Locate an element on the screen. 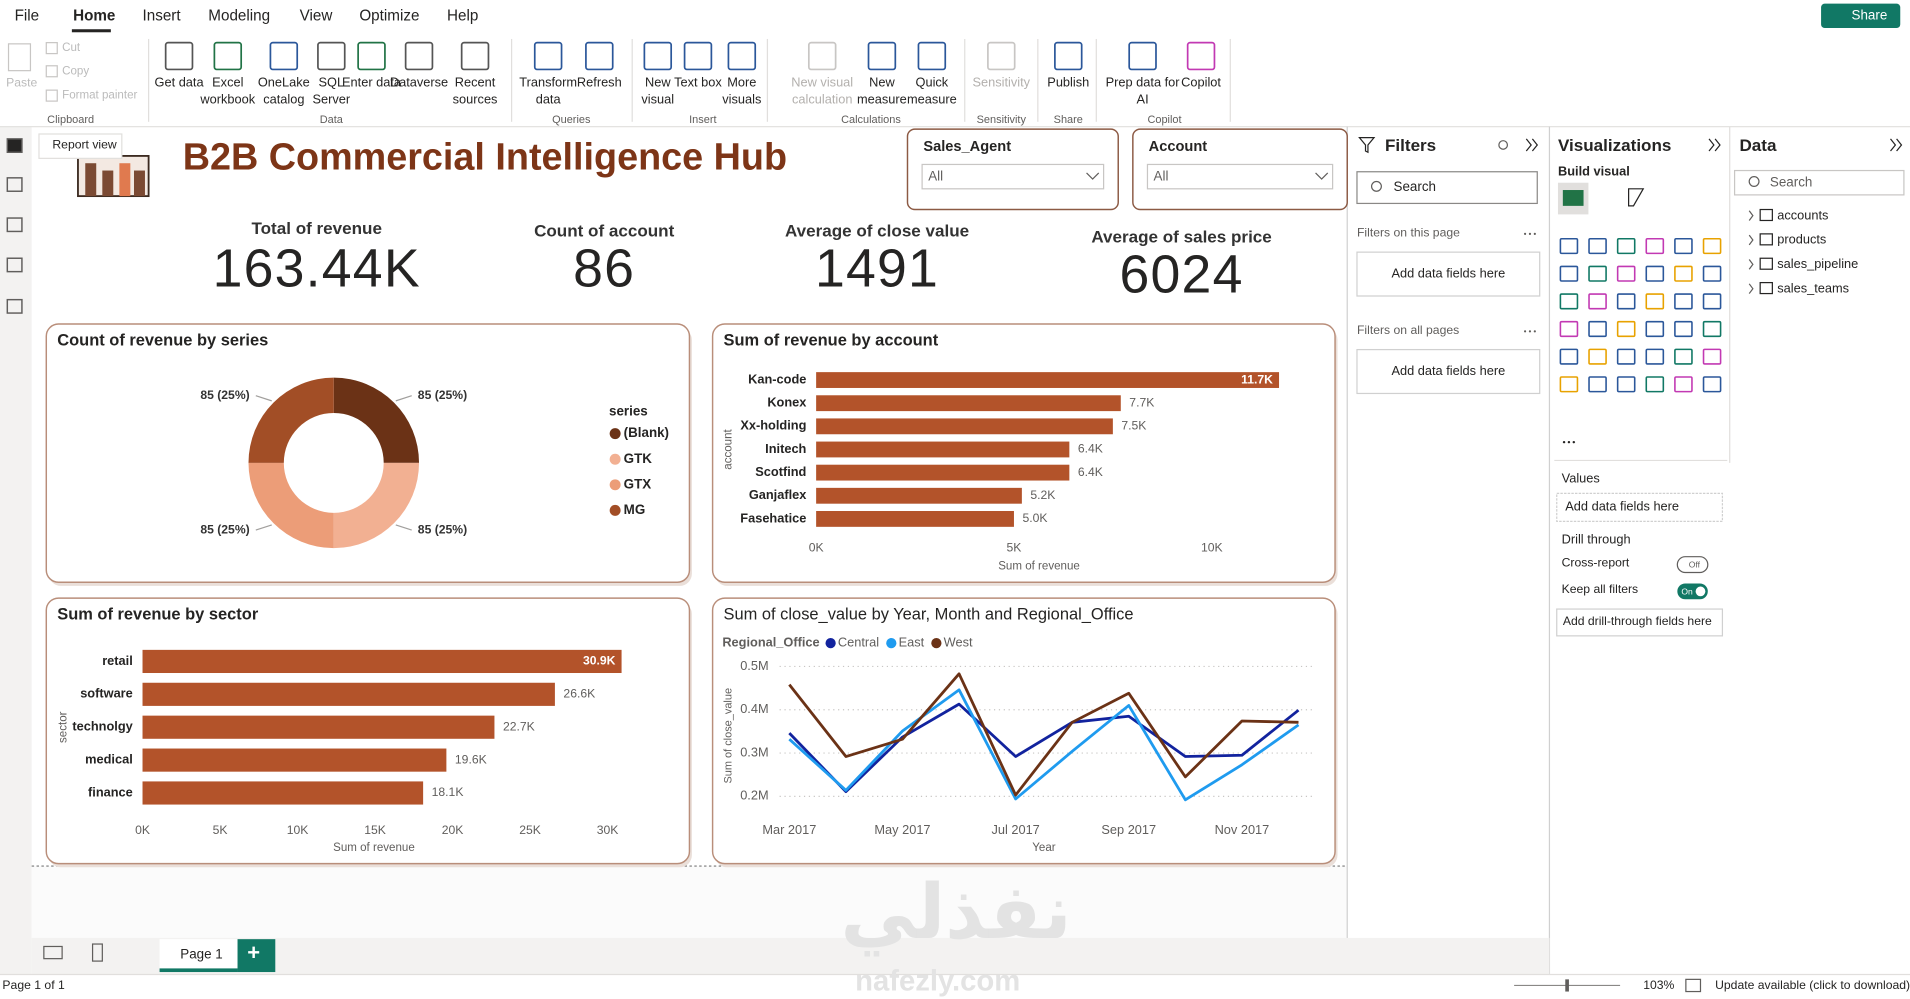 The height and width of the screenshot is (999, 1910). ribbon-button: More visuals is located at coordinates (742, 91).